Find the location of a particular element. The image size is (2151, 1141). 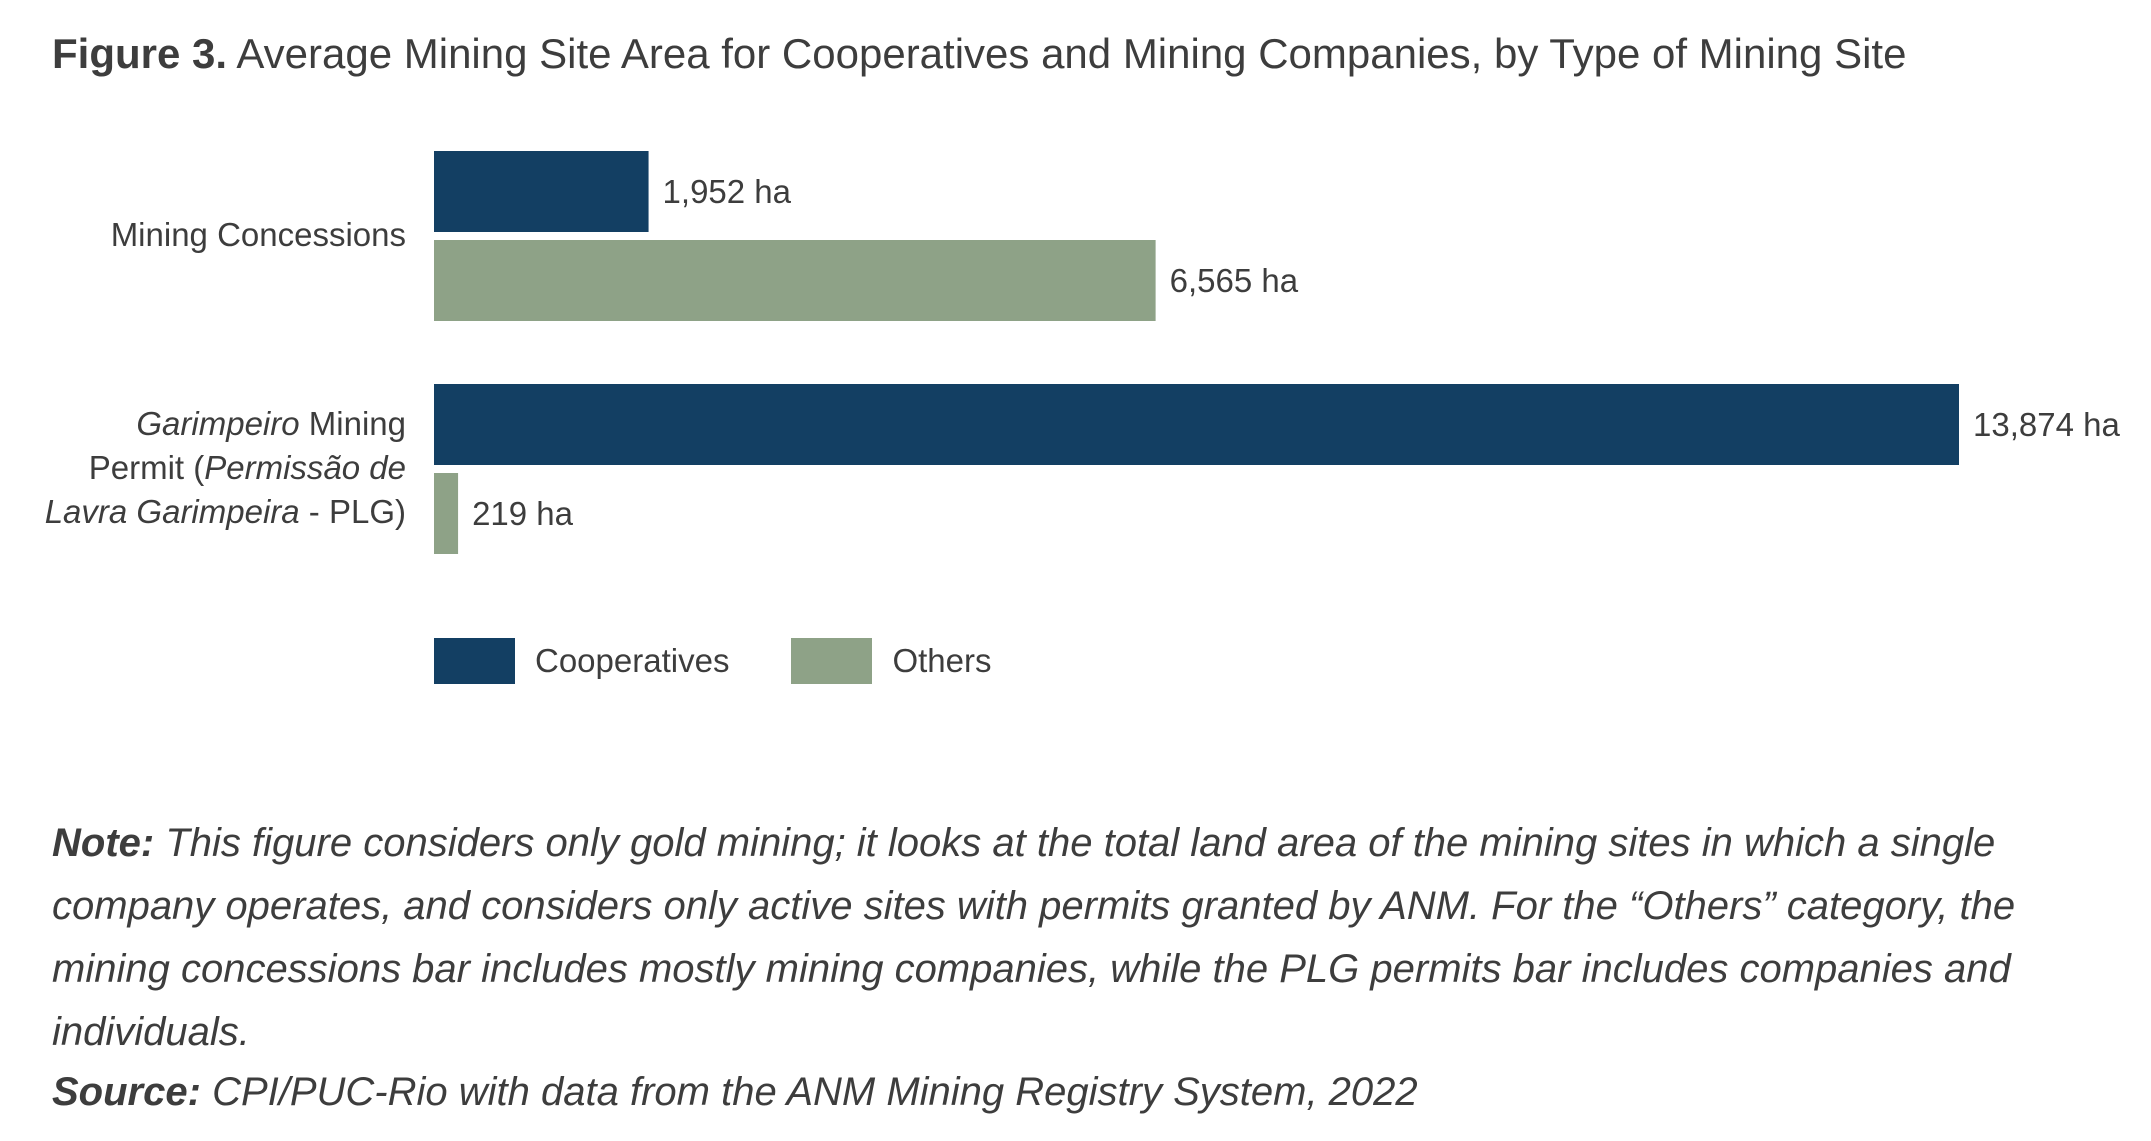

category-label-italic: Permissão de is located at coordinates (305, 467).